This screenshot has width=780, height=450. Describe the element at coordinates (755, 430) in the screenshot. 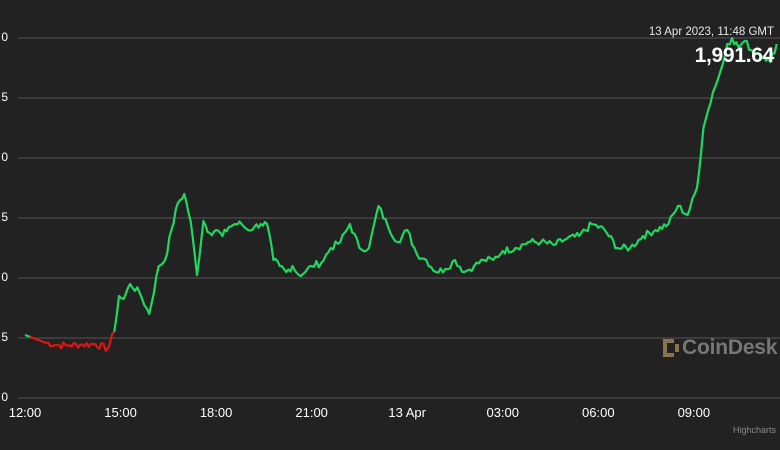

I see `highcharts-credits: Highcharts` at that location.